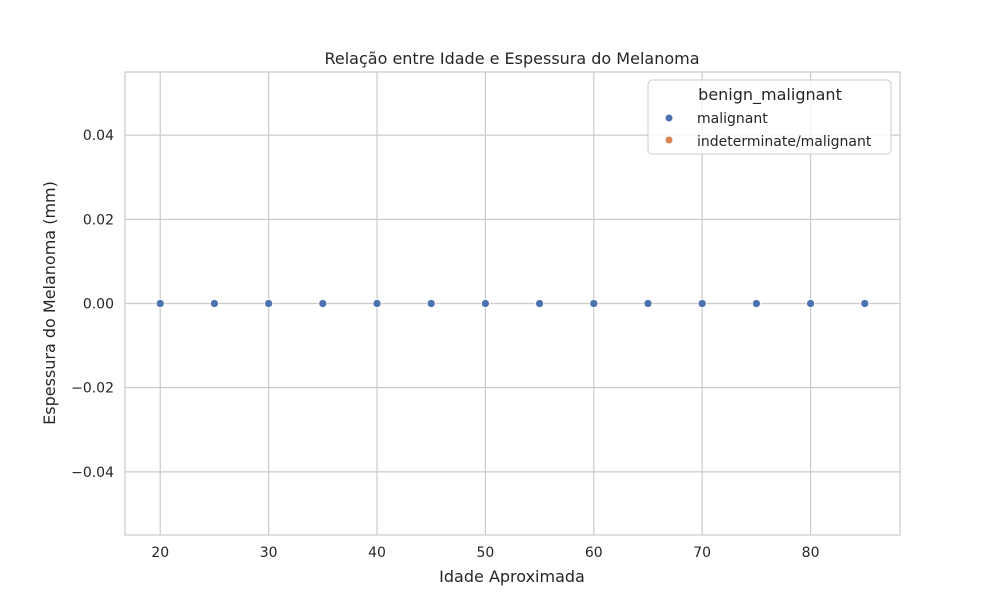 This screenshot has width=1000, height=600. Describe the element at coordinates (512, 576) in the screenshot. I see `x-axis-title: Idade Aproximada` at that location.